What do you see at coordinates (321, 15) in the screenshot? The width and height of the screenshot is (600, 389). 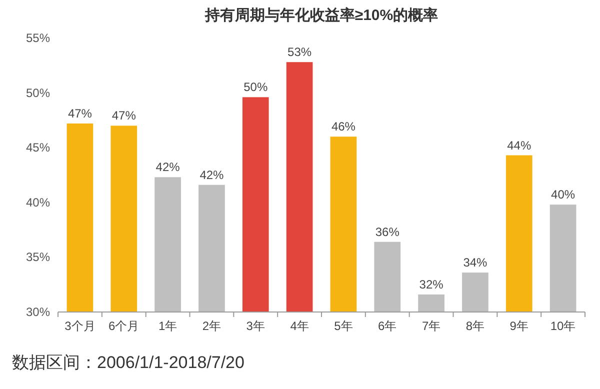 I see `title: 持有周期与年化收益率≥10%的概率` at bounding box center [321, 15].